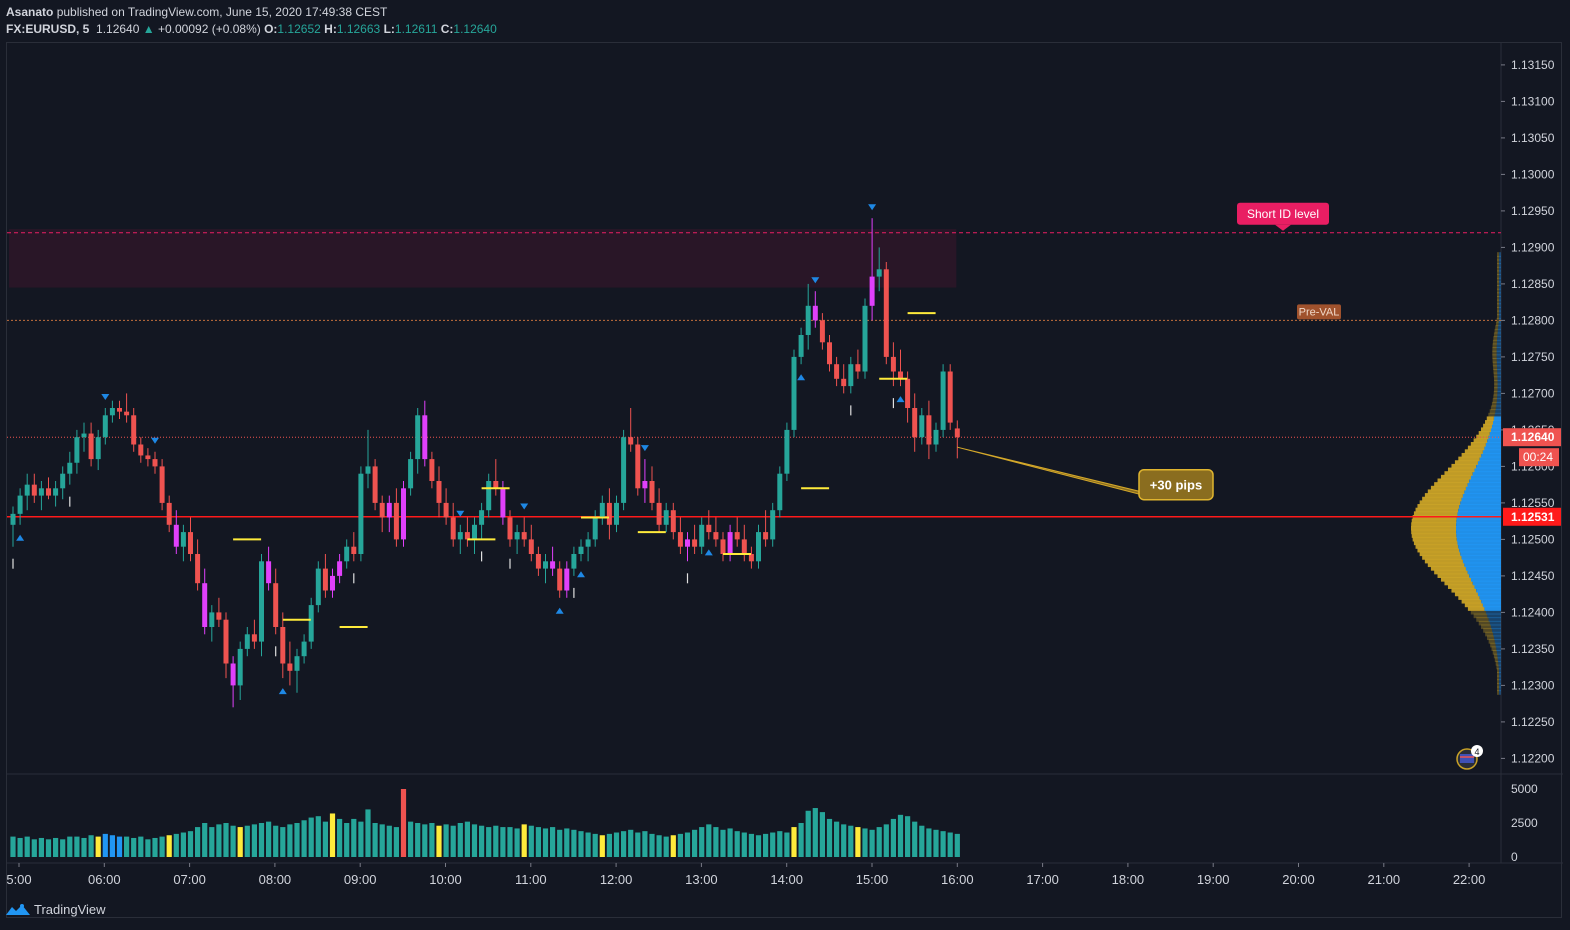 The height and width of the screenshot is (930, 1570). Describe the element at coordinates (483, 258) in the screenshot. I see `short-zone` at that location.